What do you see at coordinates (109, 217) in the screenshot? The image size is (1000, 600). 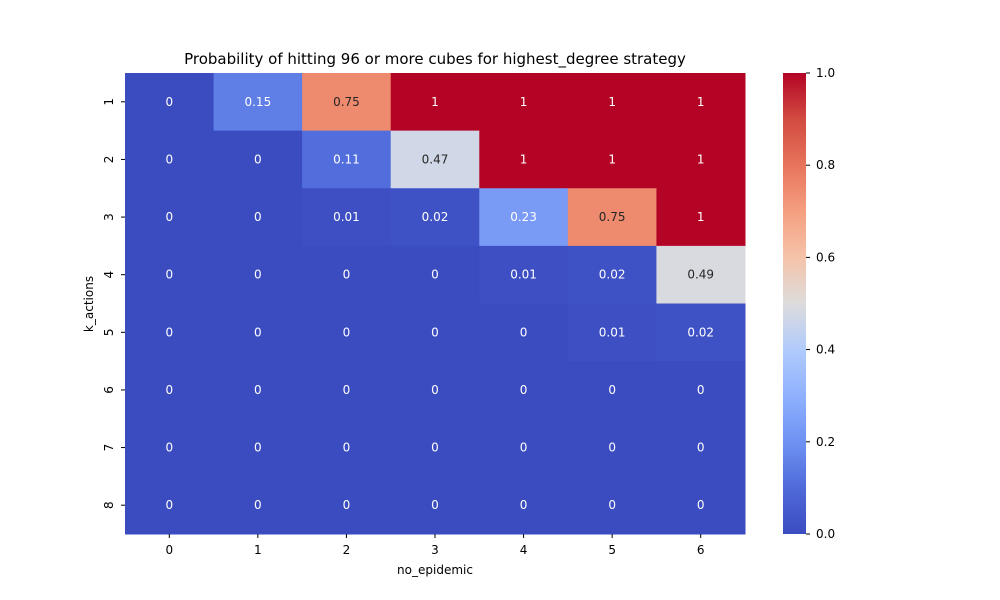 I see `y-tick-label: 3` at bounding box center [109, 217].